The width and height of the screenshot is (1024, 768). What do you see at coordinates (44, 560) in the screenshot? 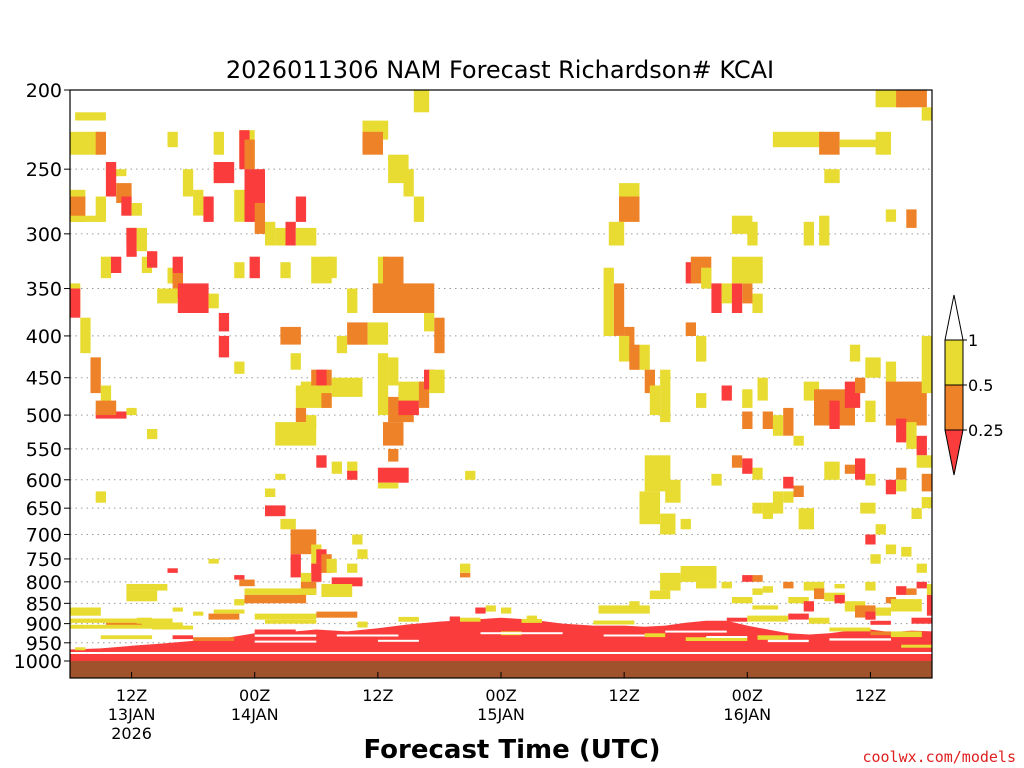
I see `y-tick-label-750: 750` at bounding box center [44, 560].